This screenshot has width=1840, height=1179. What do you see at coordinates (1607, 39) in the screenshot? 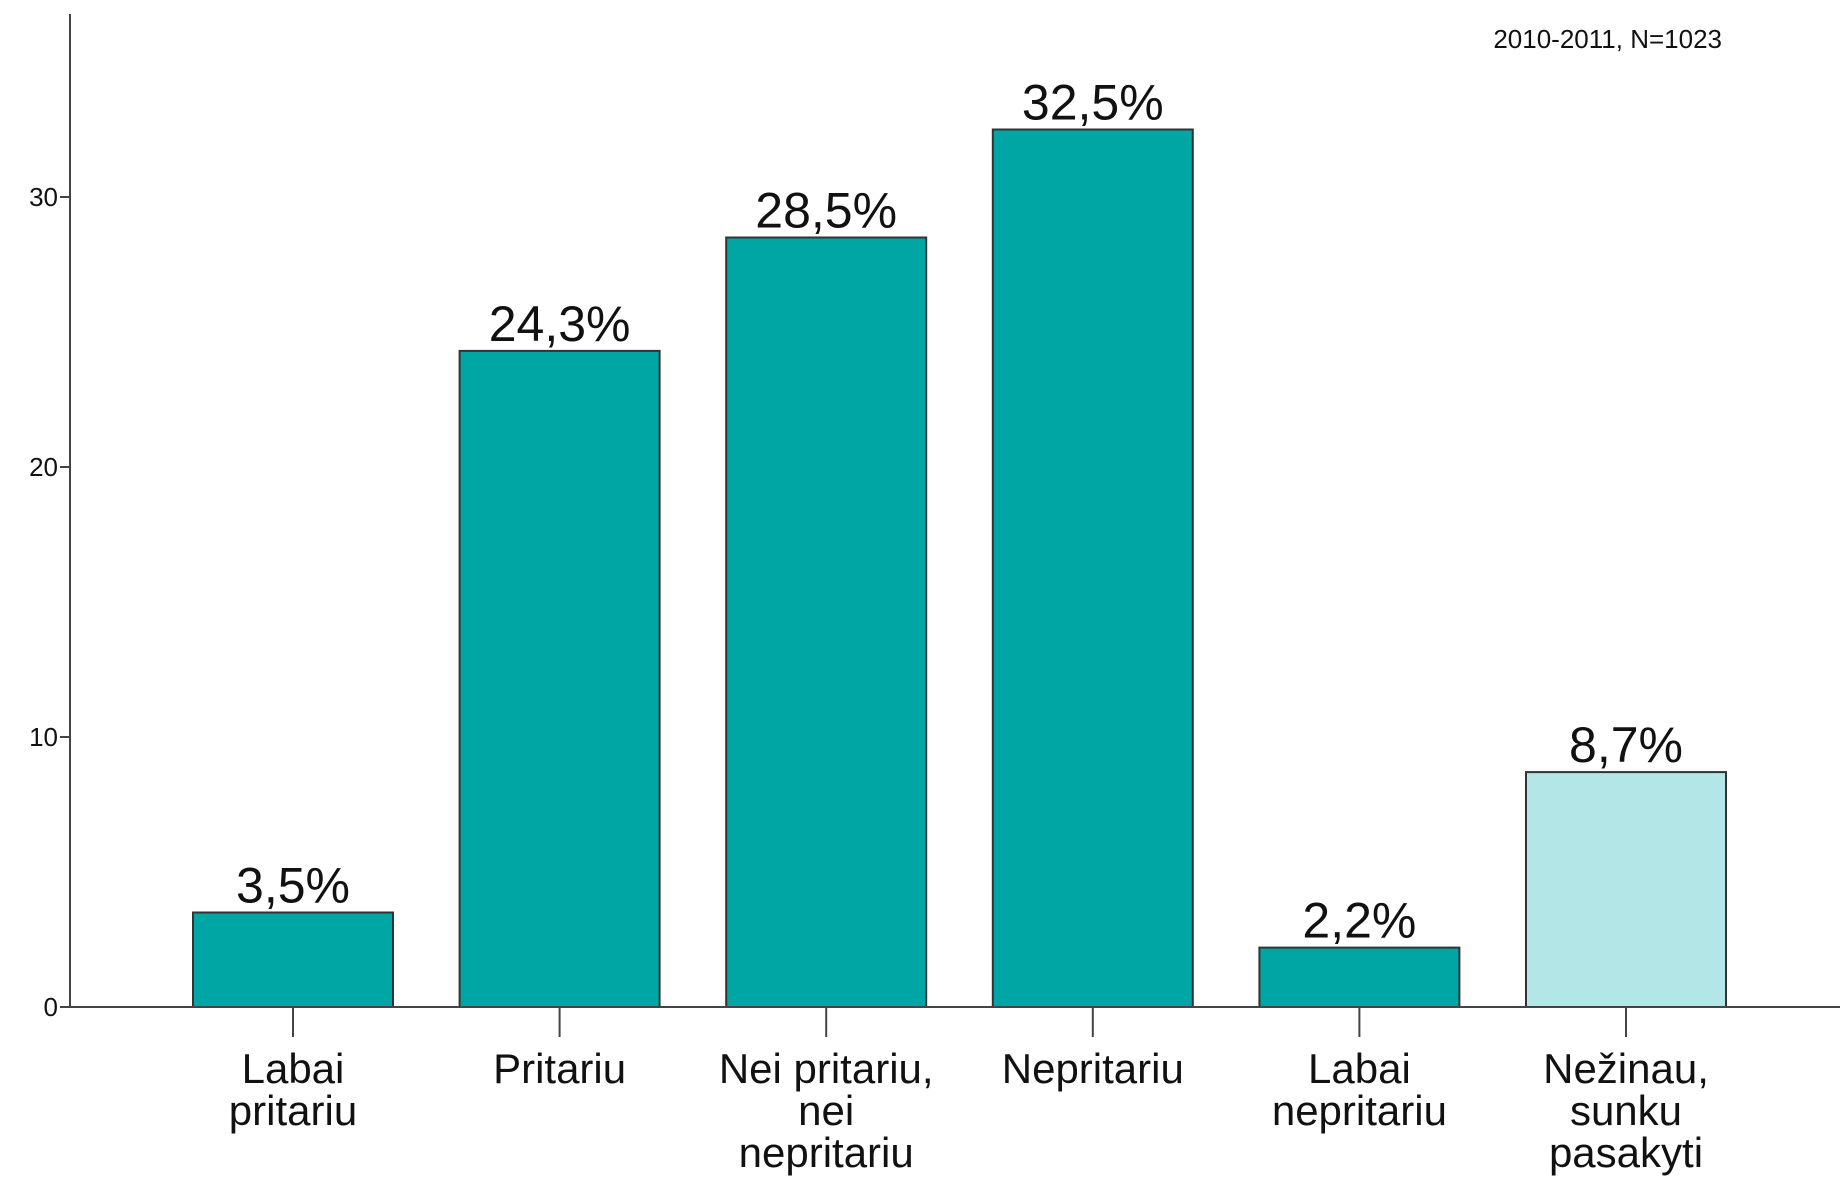
I see `chart-annotation: 2010-2011, N=1023` at bounding box center [1607, 39].